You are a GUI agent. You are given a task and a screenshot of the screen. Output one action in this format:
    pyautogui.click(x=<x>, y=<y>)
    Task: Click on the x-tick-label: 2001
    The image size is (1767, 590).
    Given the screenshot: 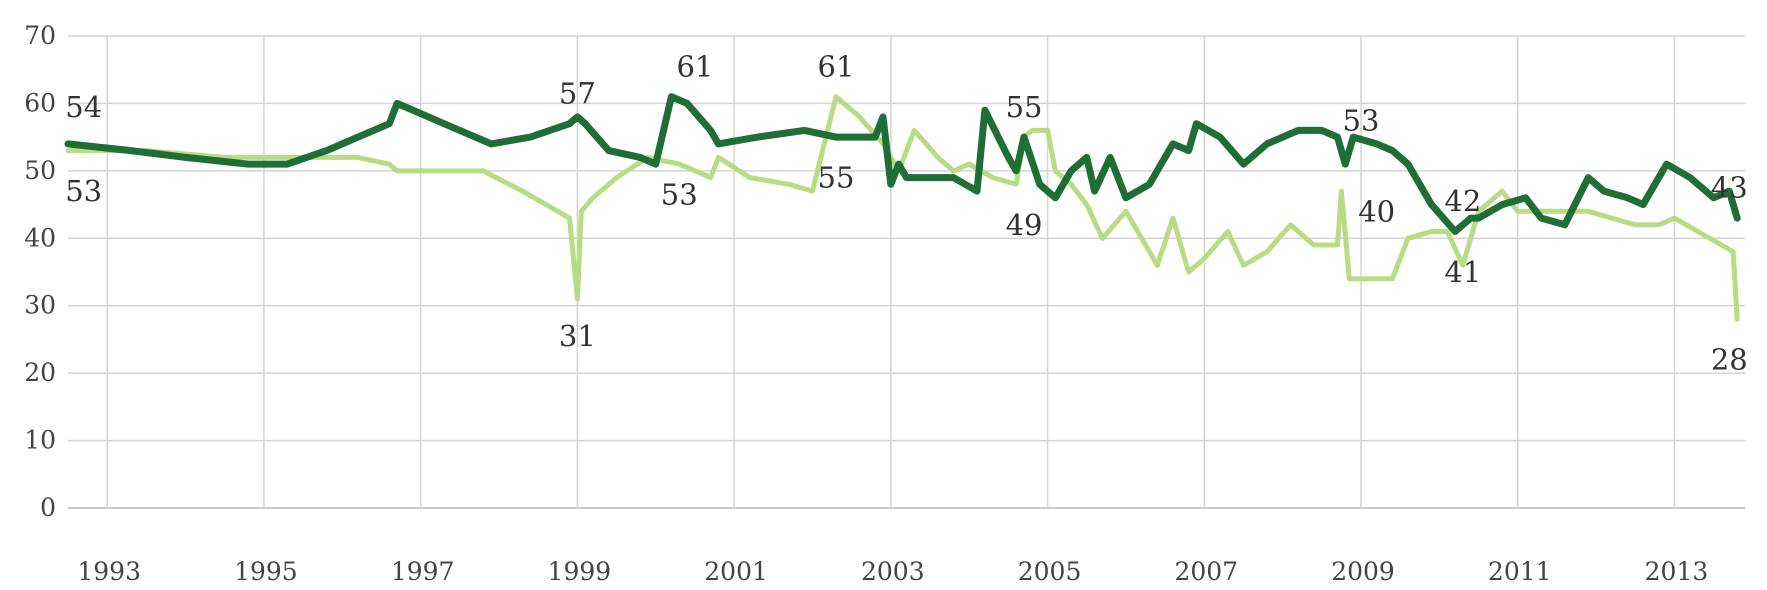 What is the action you would take?
    pyautogui.click(x=736, y=571)
    